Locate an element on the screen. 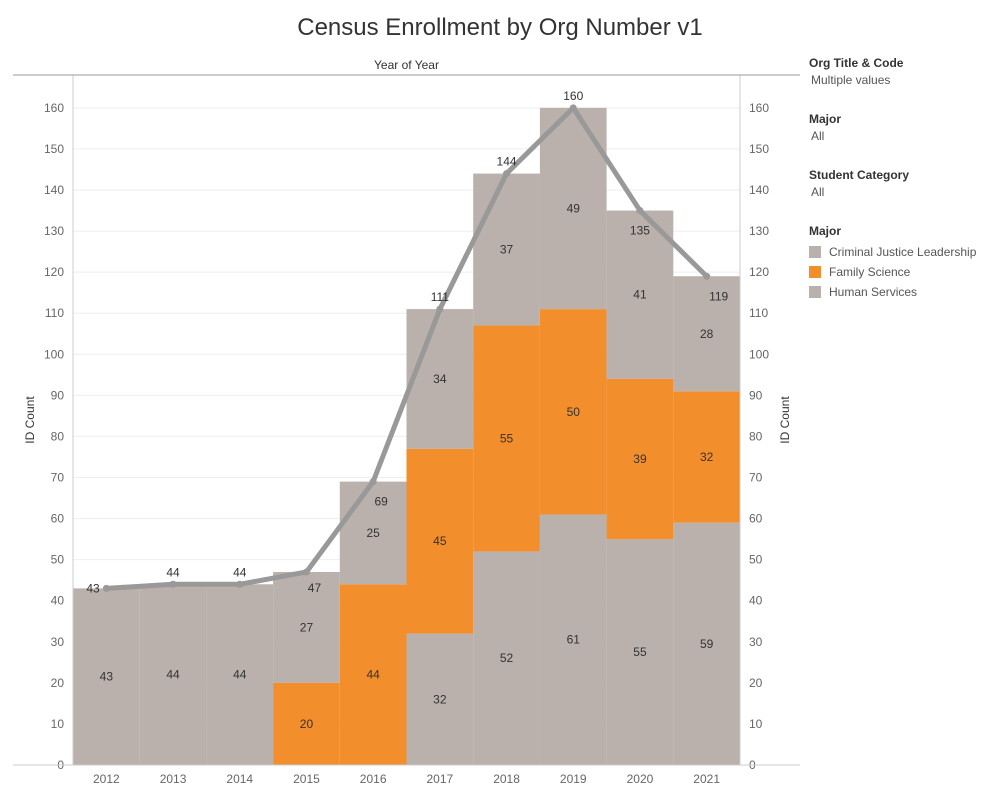 This screenshot has width=1000, height=800. legend-swatch-criminal-justice is located at coordinates (815, 252).